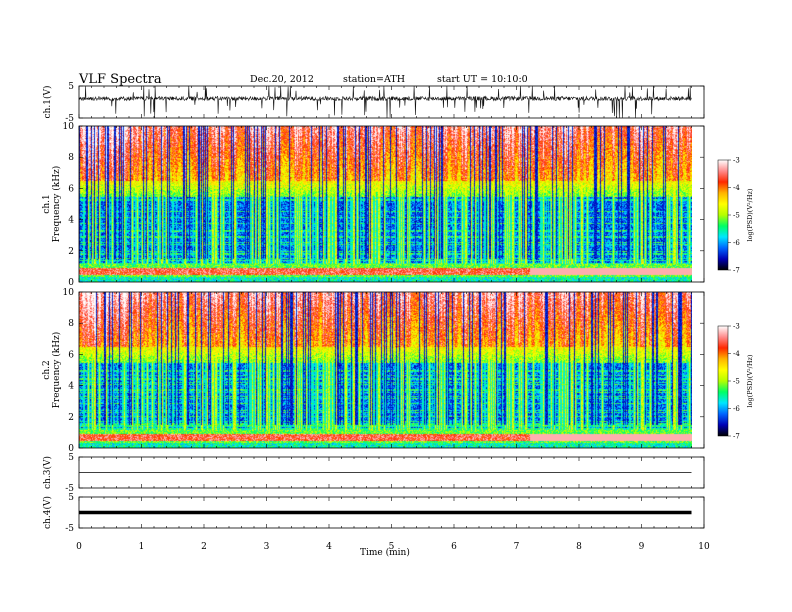 This screenshot has height=612, width=792. I want to click on ch1-waveform, so click(385, 102).